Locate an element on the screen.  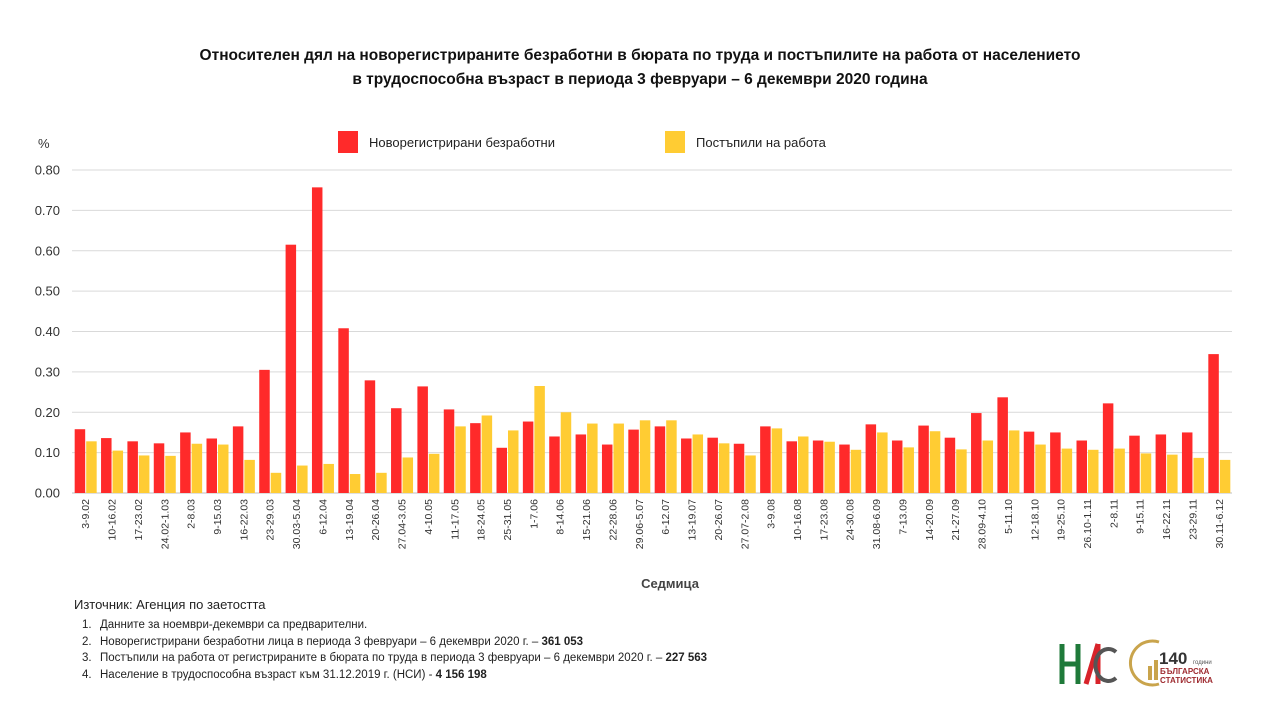
legend-swatch-red is located at coordinates (348, 142).